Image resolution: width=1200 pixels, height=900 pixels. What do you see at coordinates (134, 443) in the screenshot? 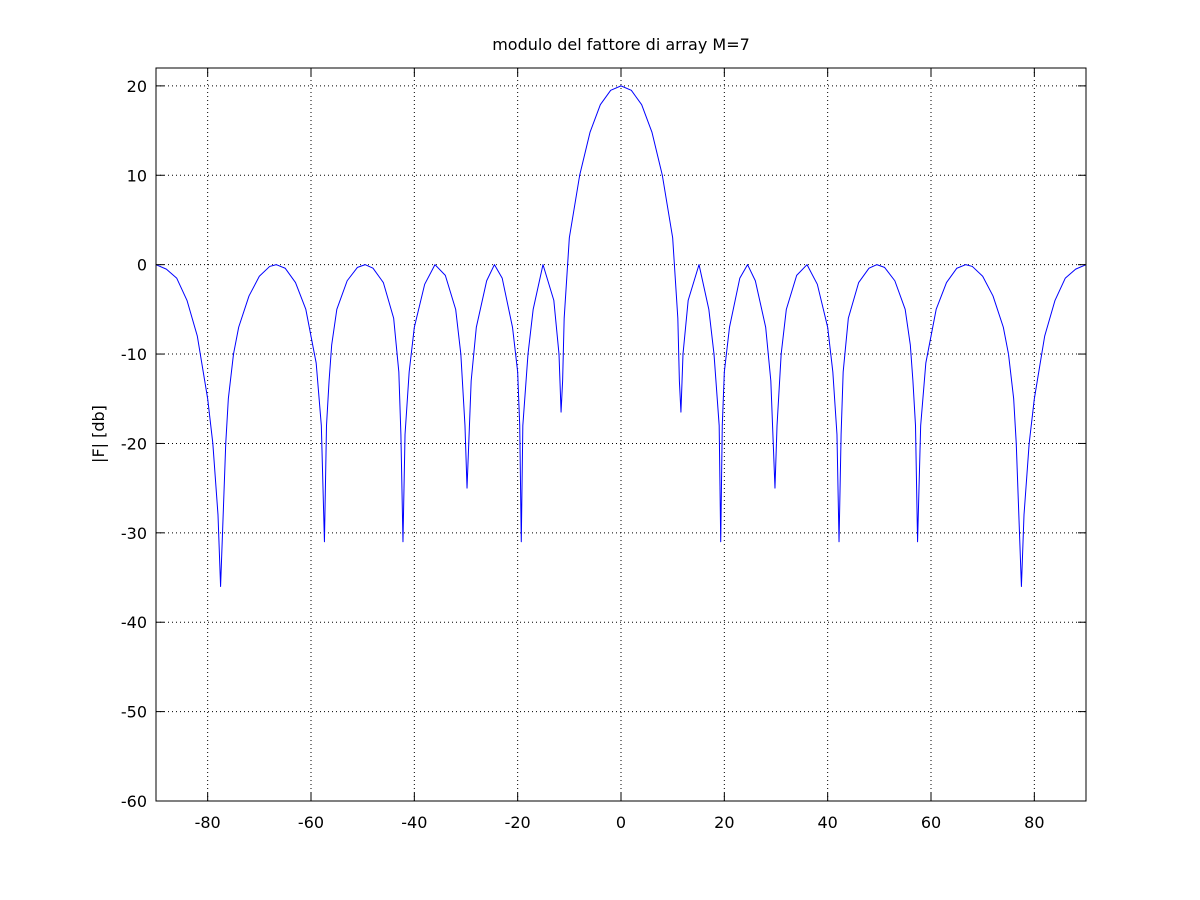
I see `y-tick-label: -20` at bounding box center [134, 443].